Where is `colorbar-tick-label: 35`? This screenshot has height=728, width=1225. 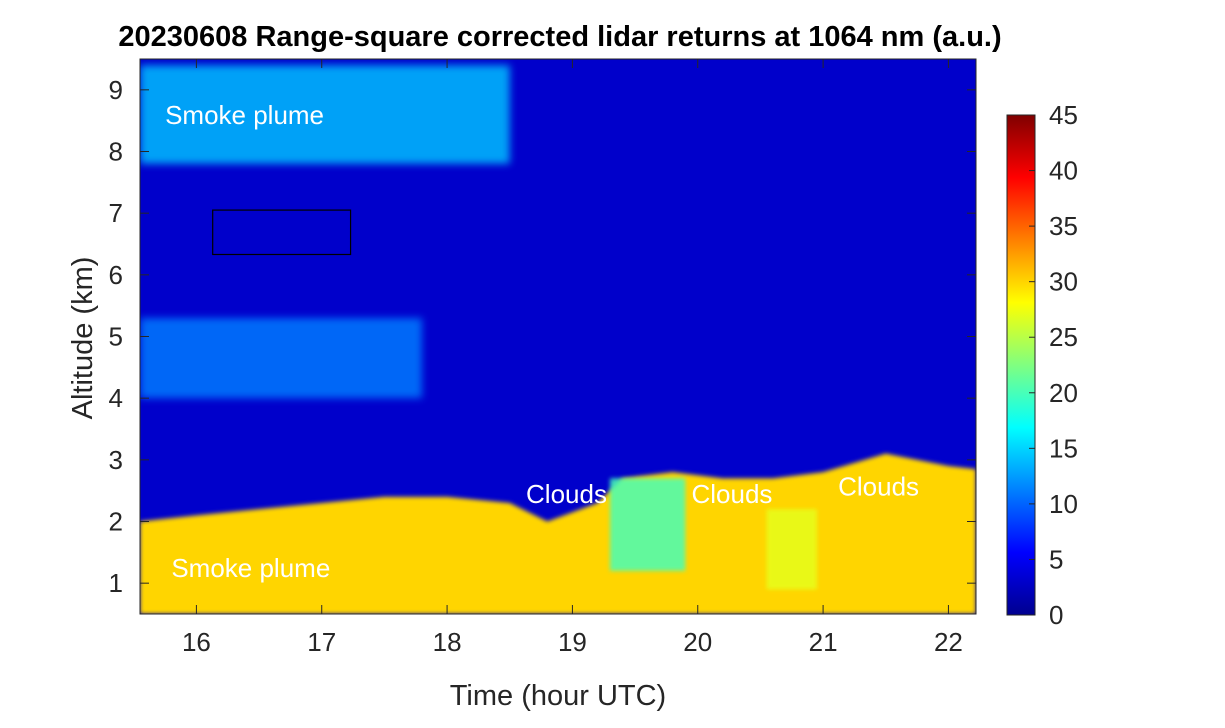
colorbar-tick-label: 35 is located at coordinates (1063, 226).